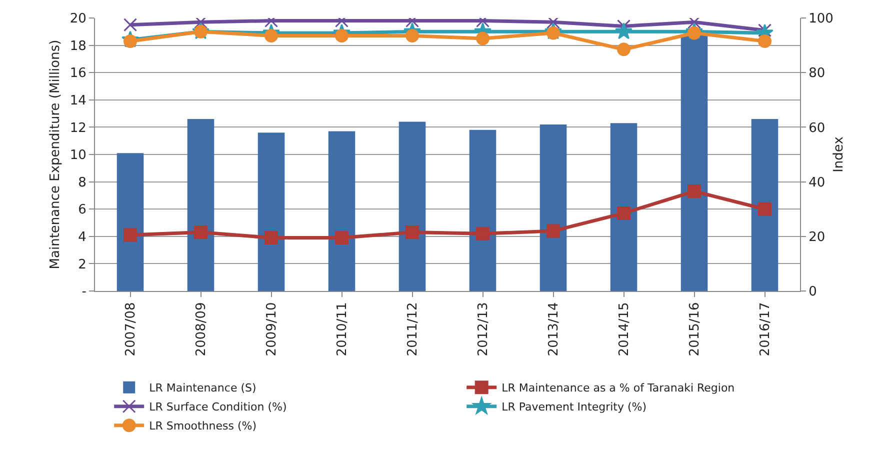  I want to click on legend-label: LR Maintenance as a % of Taranaki Region, so click(618, 388).